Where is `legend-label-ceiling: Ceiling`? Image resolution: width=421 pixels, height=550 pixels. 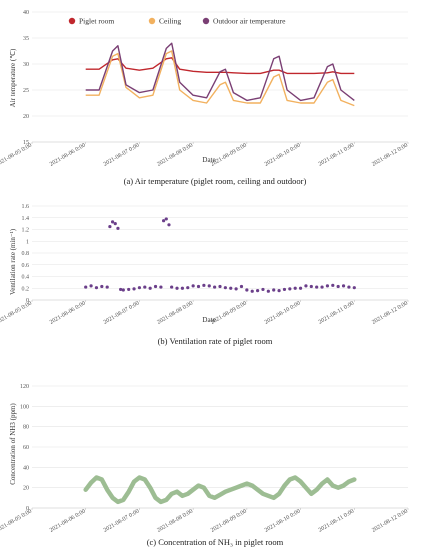 legend-label-ceiling: Ceiling is located at coordinates (170, 21).